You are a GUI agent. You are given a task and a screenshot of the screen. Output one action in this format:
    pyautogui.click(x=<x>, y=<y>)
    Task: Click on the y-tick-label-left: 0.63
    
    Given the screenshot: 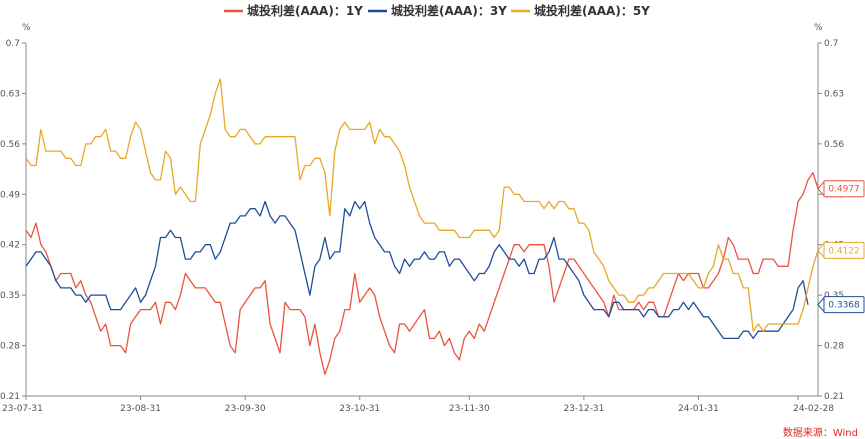 What is the action you would take?
    pyautogui.click(x=10, y=94)
    